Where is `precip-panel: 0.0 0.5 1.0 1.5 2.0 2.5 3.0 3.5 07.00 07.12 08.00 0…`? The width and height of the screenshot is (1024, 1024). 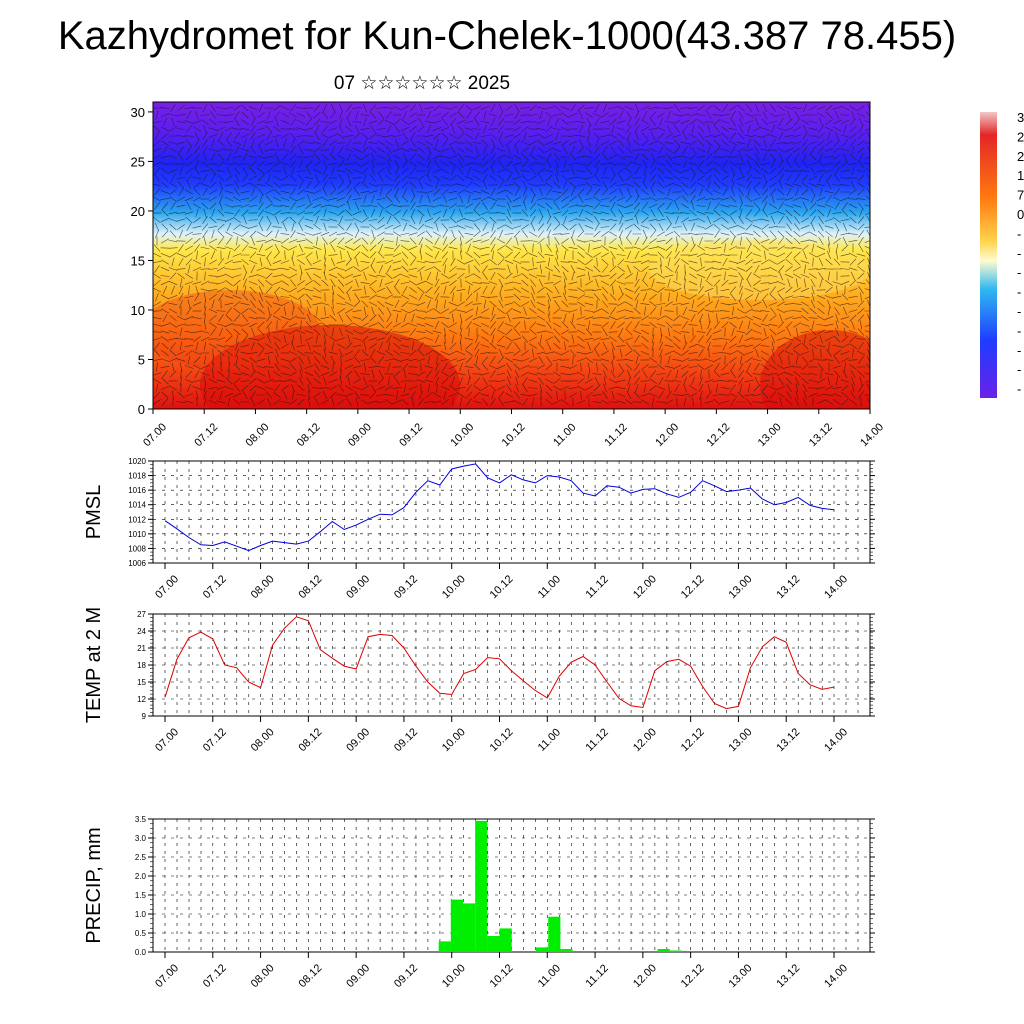
precip-panel: 0.0 0.5 1.0 1.5 2.0 2.5 3.0 3.5 07.00 07.12 08.00 0… is located at coordinates (479, 902).